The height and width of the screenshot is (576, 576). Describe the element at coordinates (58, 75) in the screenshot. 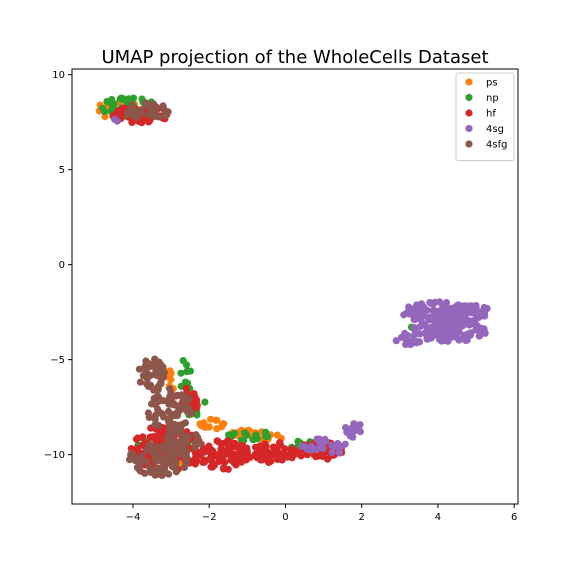

I see `y-tick-label: 10` at that location.